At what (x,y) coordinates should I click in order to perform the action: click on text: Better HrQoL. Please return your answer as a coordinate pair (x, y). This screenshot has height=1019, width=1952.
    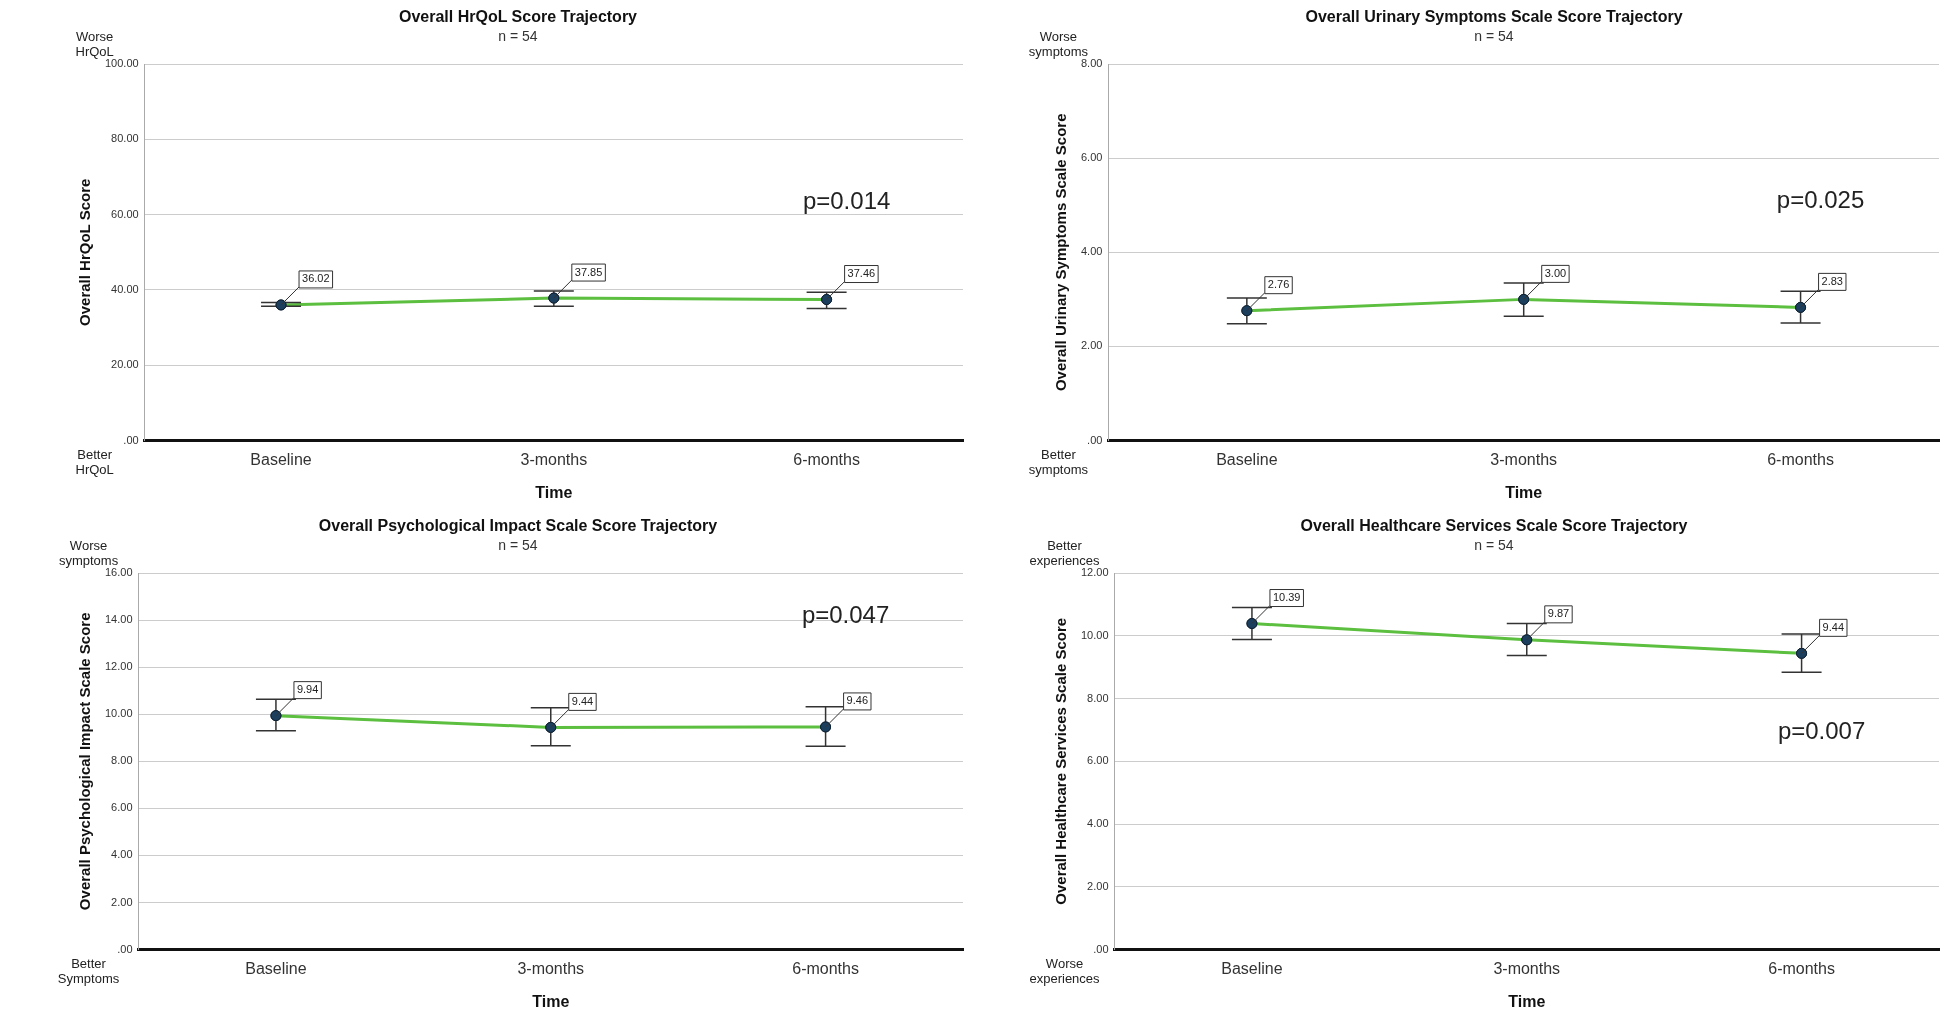
    Looking at the image, I should click on (94, 461).